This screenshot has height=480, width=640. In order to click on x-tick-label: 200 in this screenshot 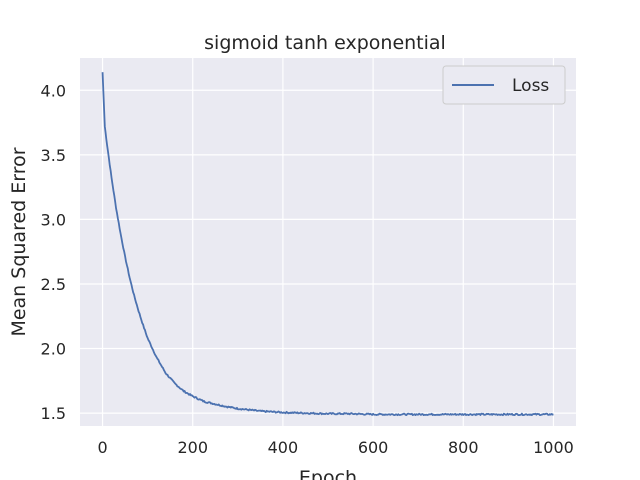, I will do `click(192, 447)`.